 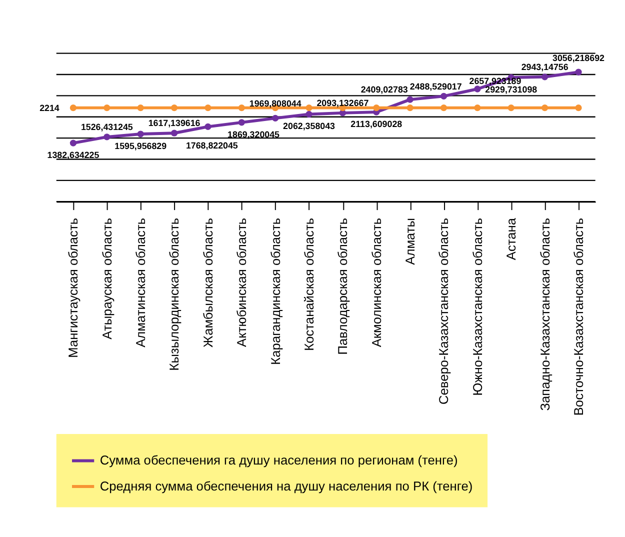 What do you see at coordinates (174, 123) in the screenshot?
I see `data-label: 1617,139616` at bounding box center [174, 123].